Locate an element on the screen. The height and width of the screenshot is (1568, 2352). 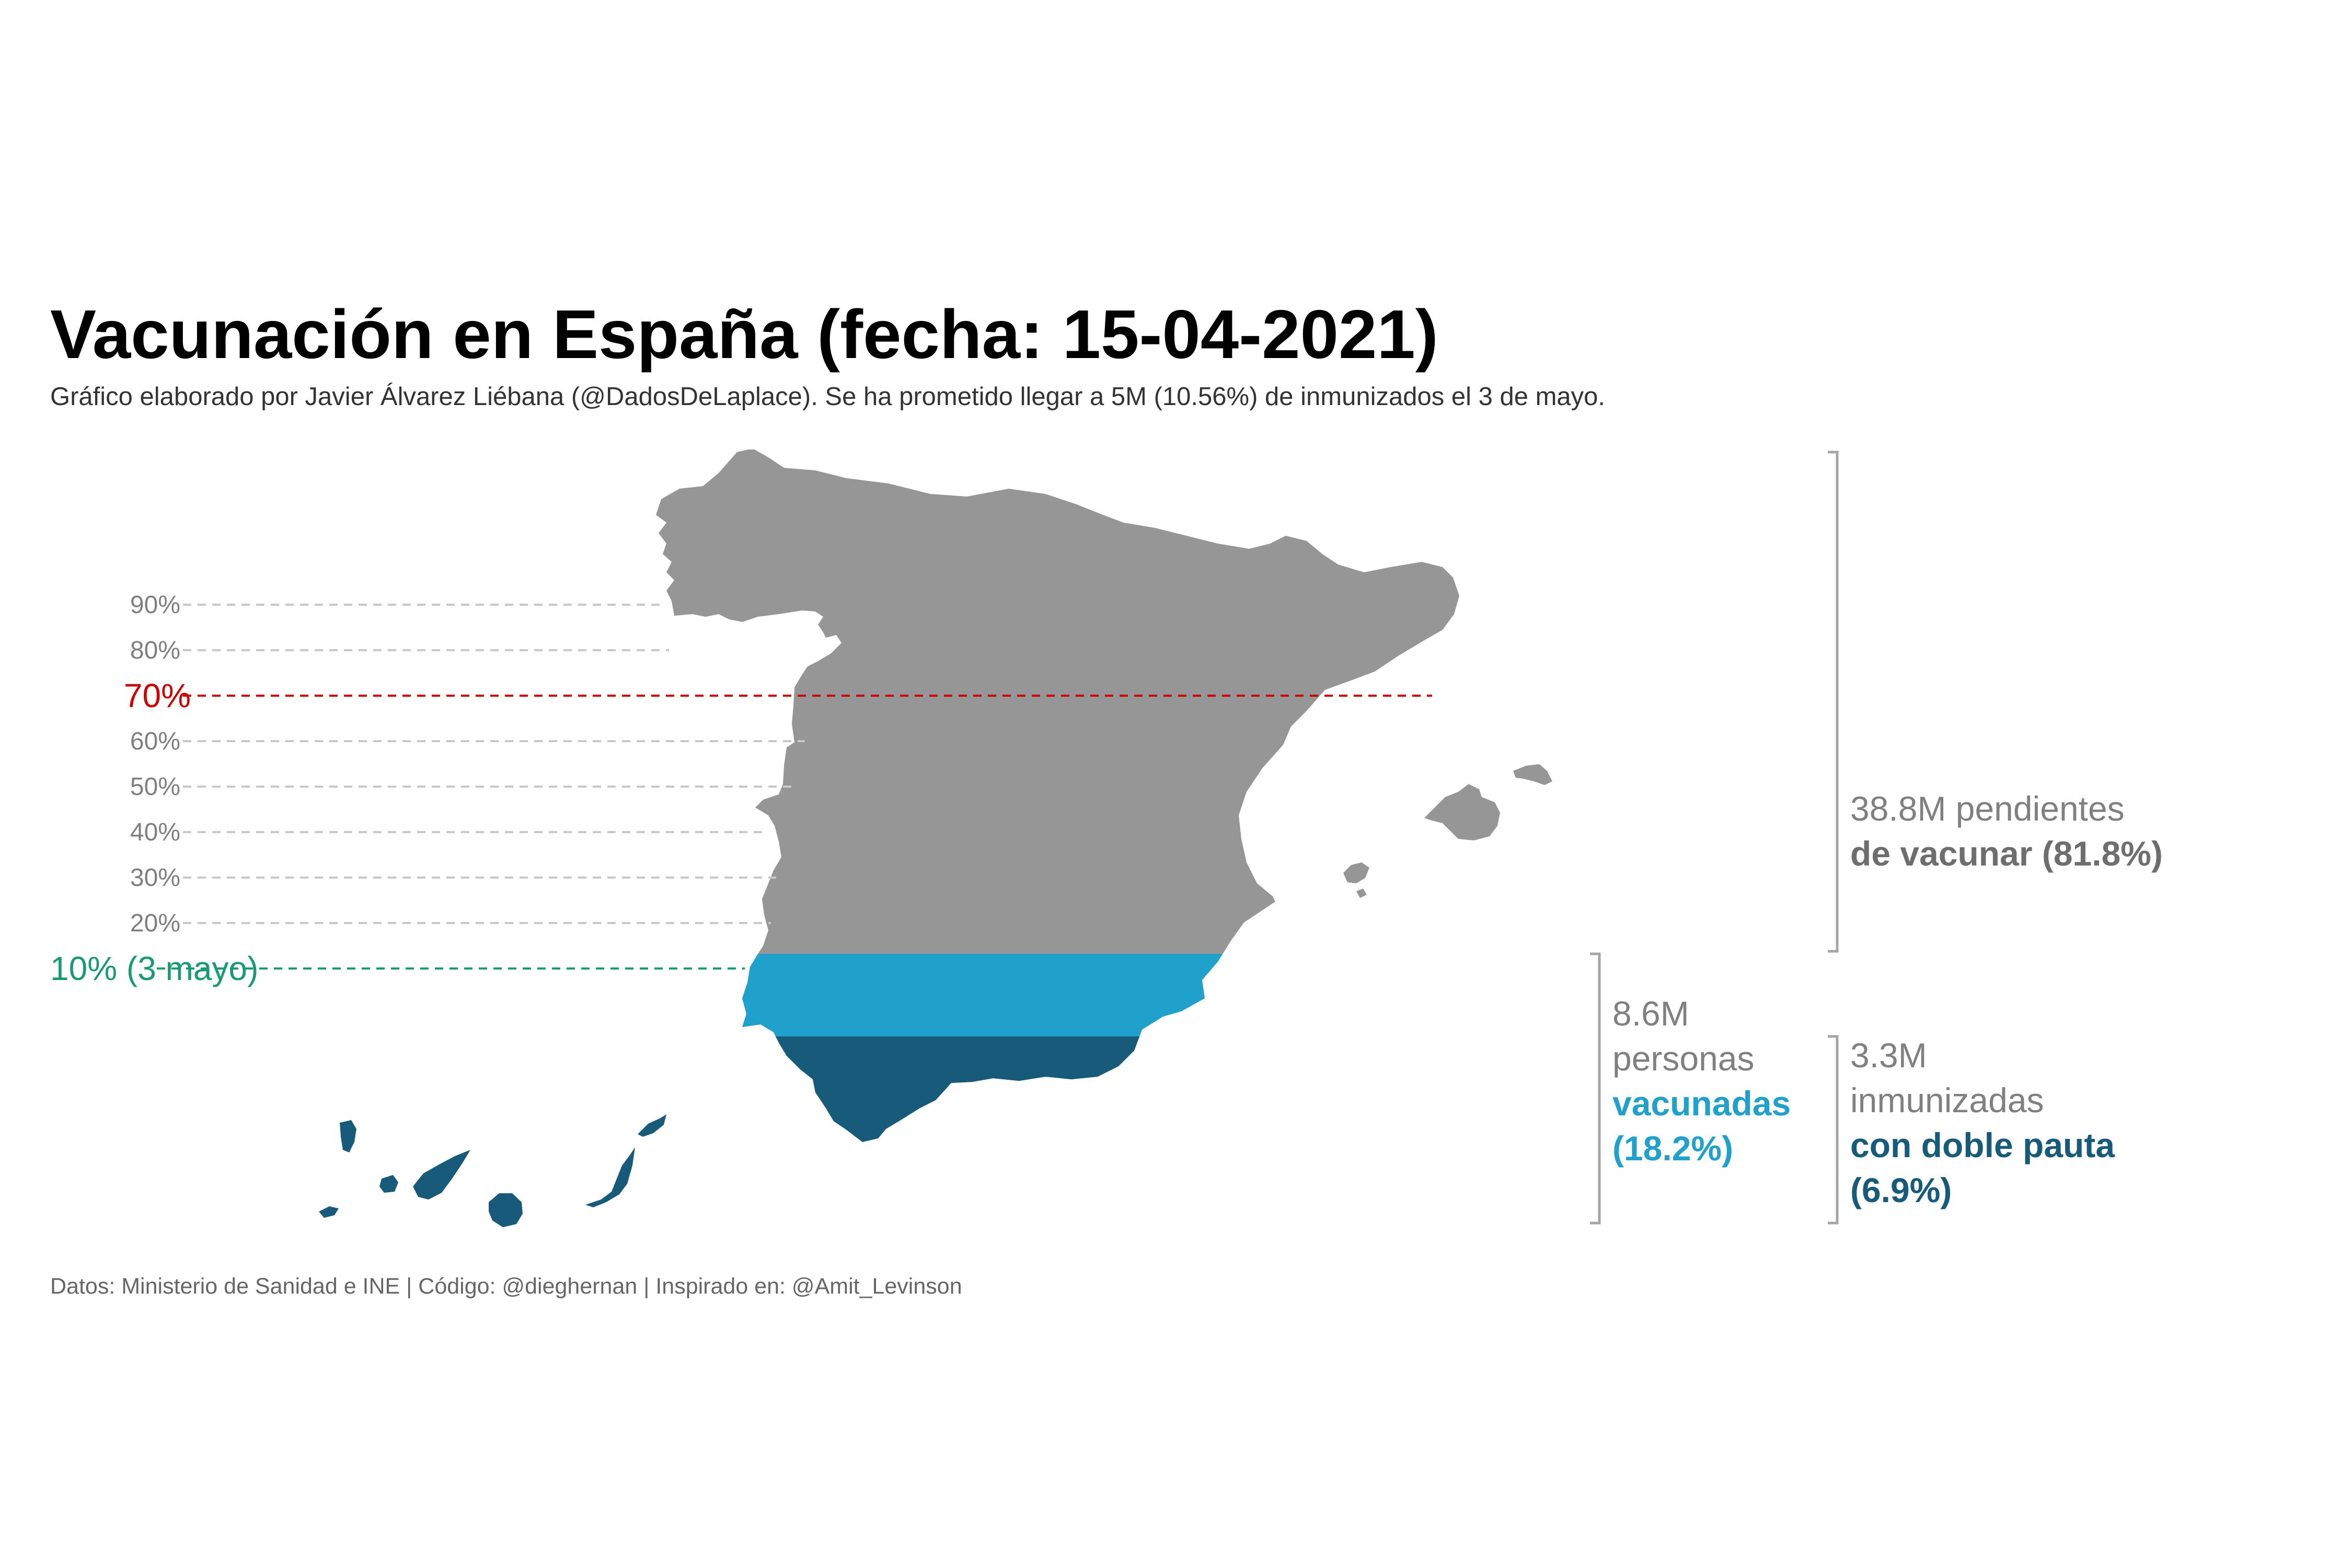
annotation-doble_pauta-line-0: 3.3M is located at coordinates (1888, 1055).